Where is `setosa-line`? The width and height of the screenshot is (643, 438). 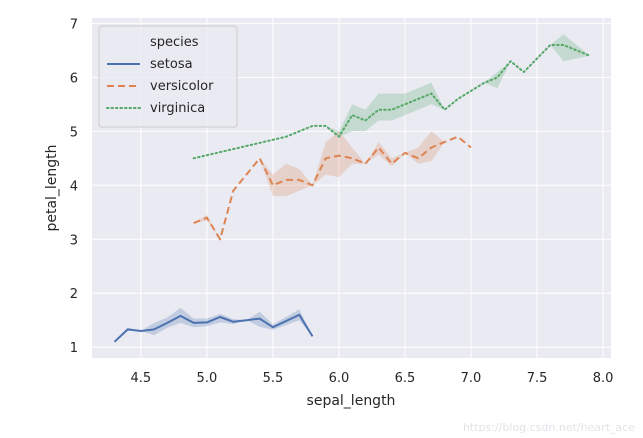
setosa-line is located at coordinates (213, 328).